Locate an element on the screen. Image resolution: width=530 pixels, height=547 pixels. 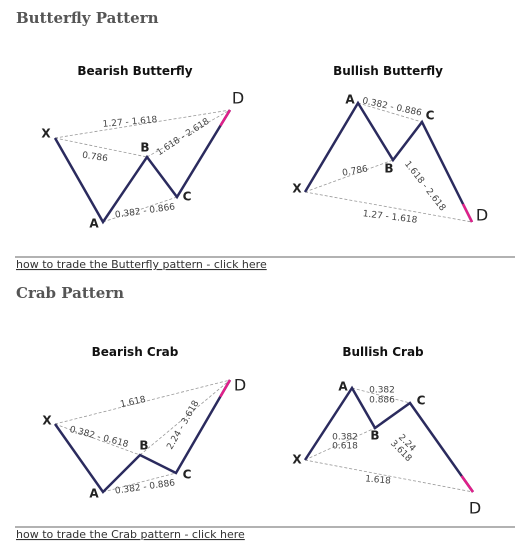
ratio-label: 0.886 is located at coordinates (382, 401).